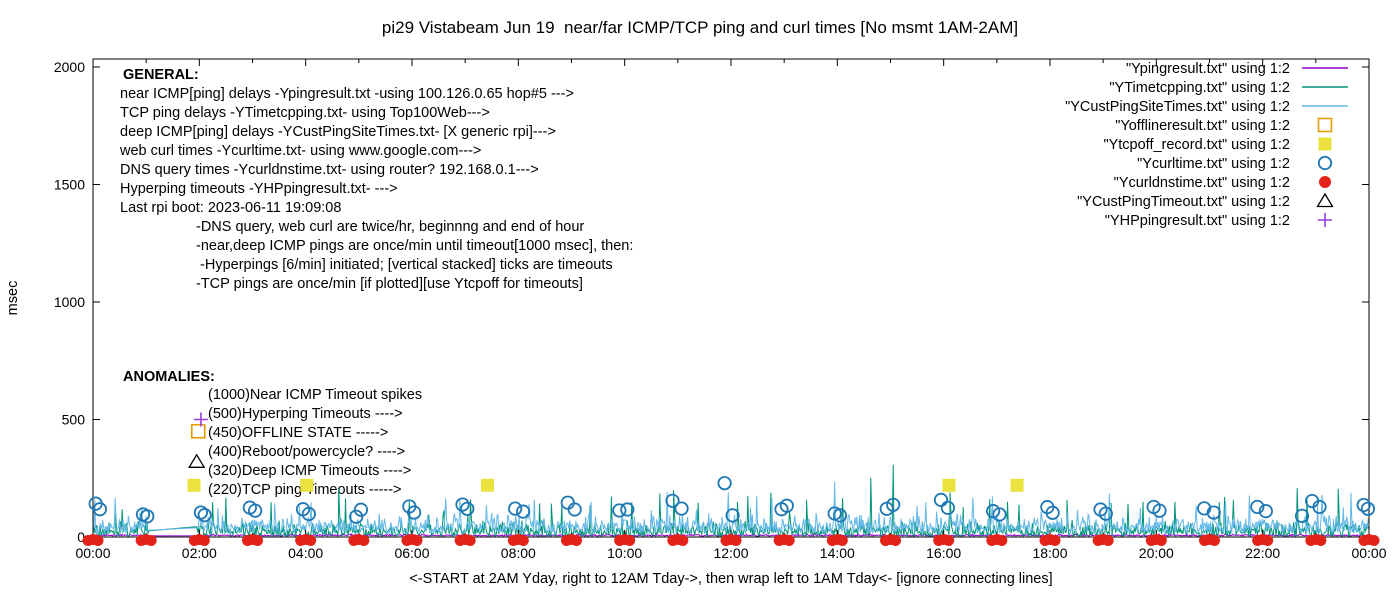  Describe the element at coordinates (315, 395) in the screenshot. I see `anomaly-note-line: (1000)Near ICMP Timeout spikes` at that location.